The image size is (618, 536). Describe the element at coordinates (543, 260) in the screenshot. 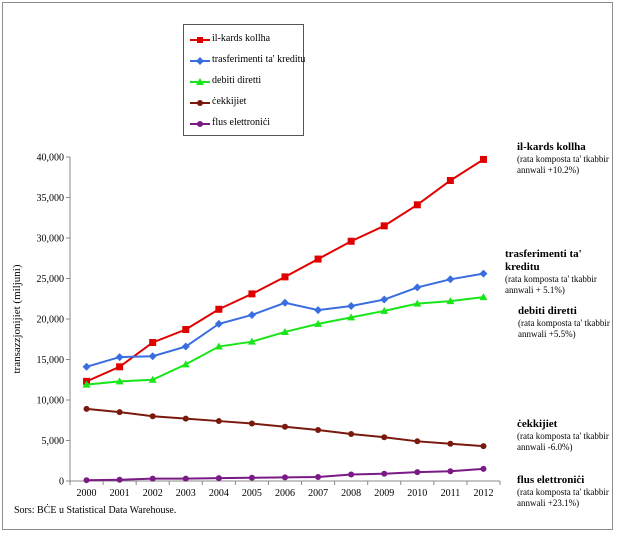

I see `annotation-title: trasferimenti ta' kreditu` at that location.